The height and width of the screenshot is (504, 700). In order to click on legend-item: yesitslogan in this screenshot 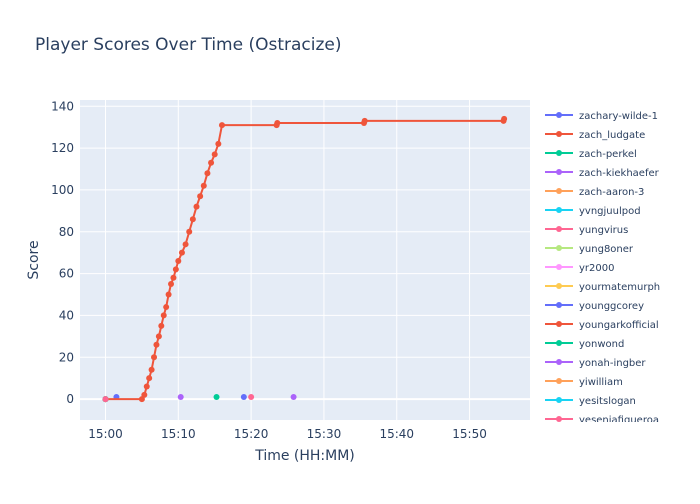, I will do `click(590, 401)`.